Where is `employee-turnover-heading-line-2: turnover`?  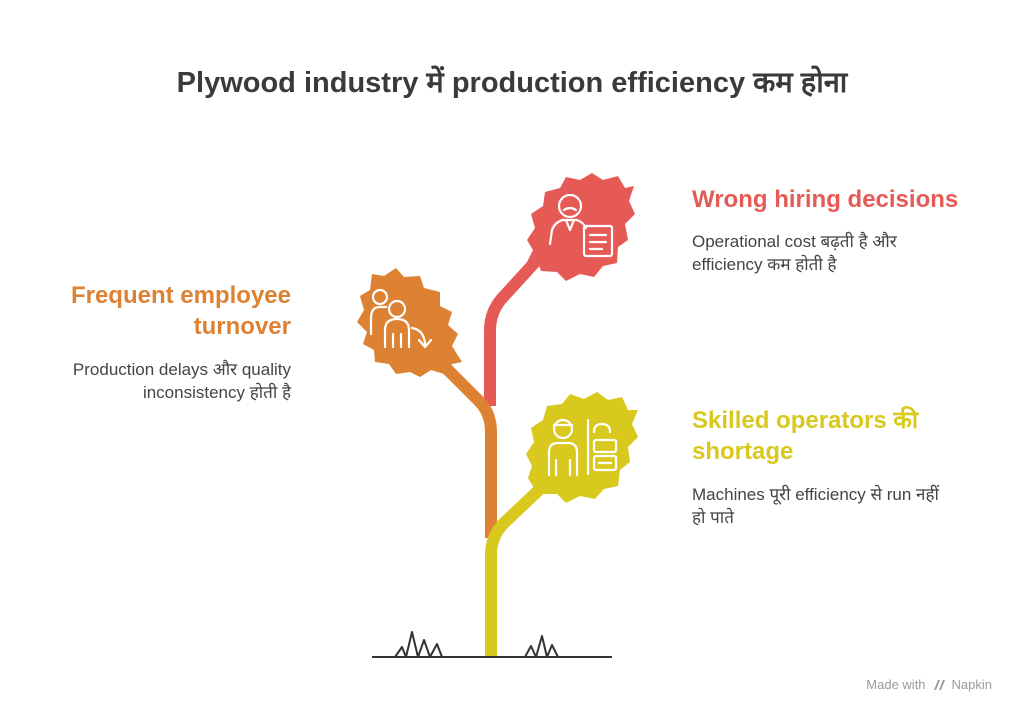
employee-turnover-heading-line-2: turnover is located at coordinates (242, 326).